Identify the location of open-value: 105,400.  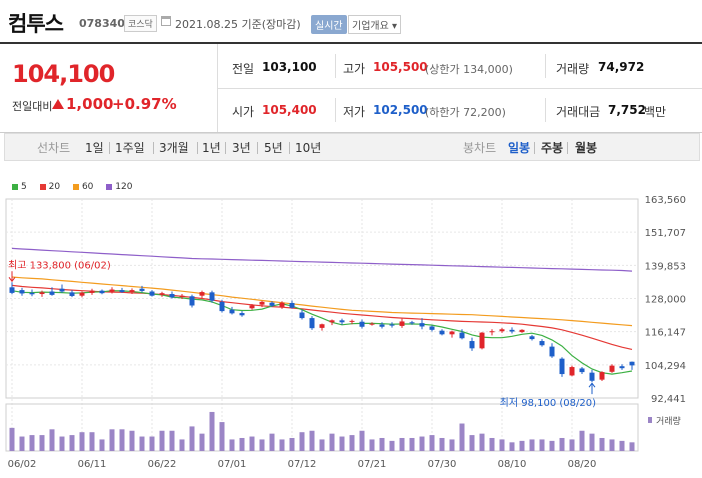
(289, 110).